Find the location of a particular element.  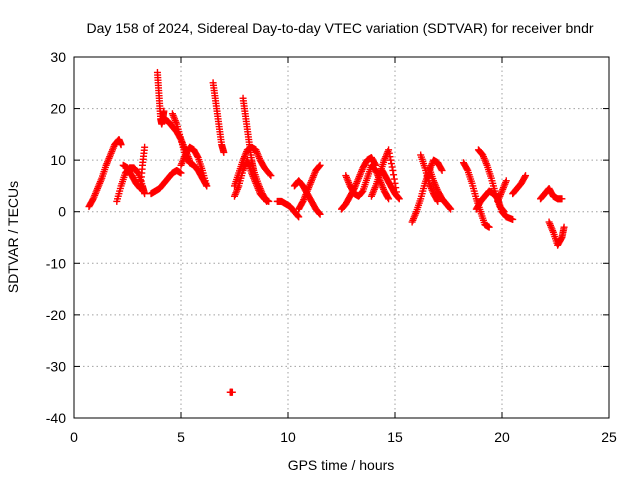

x-tick-label: 25 is located at coordinates (609, 437).